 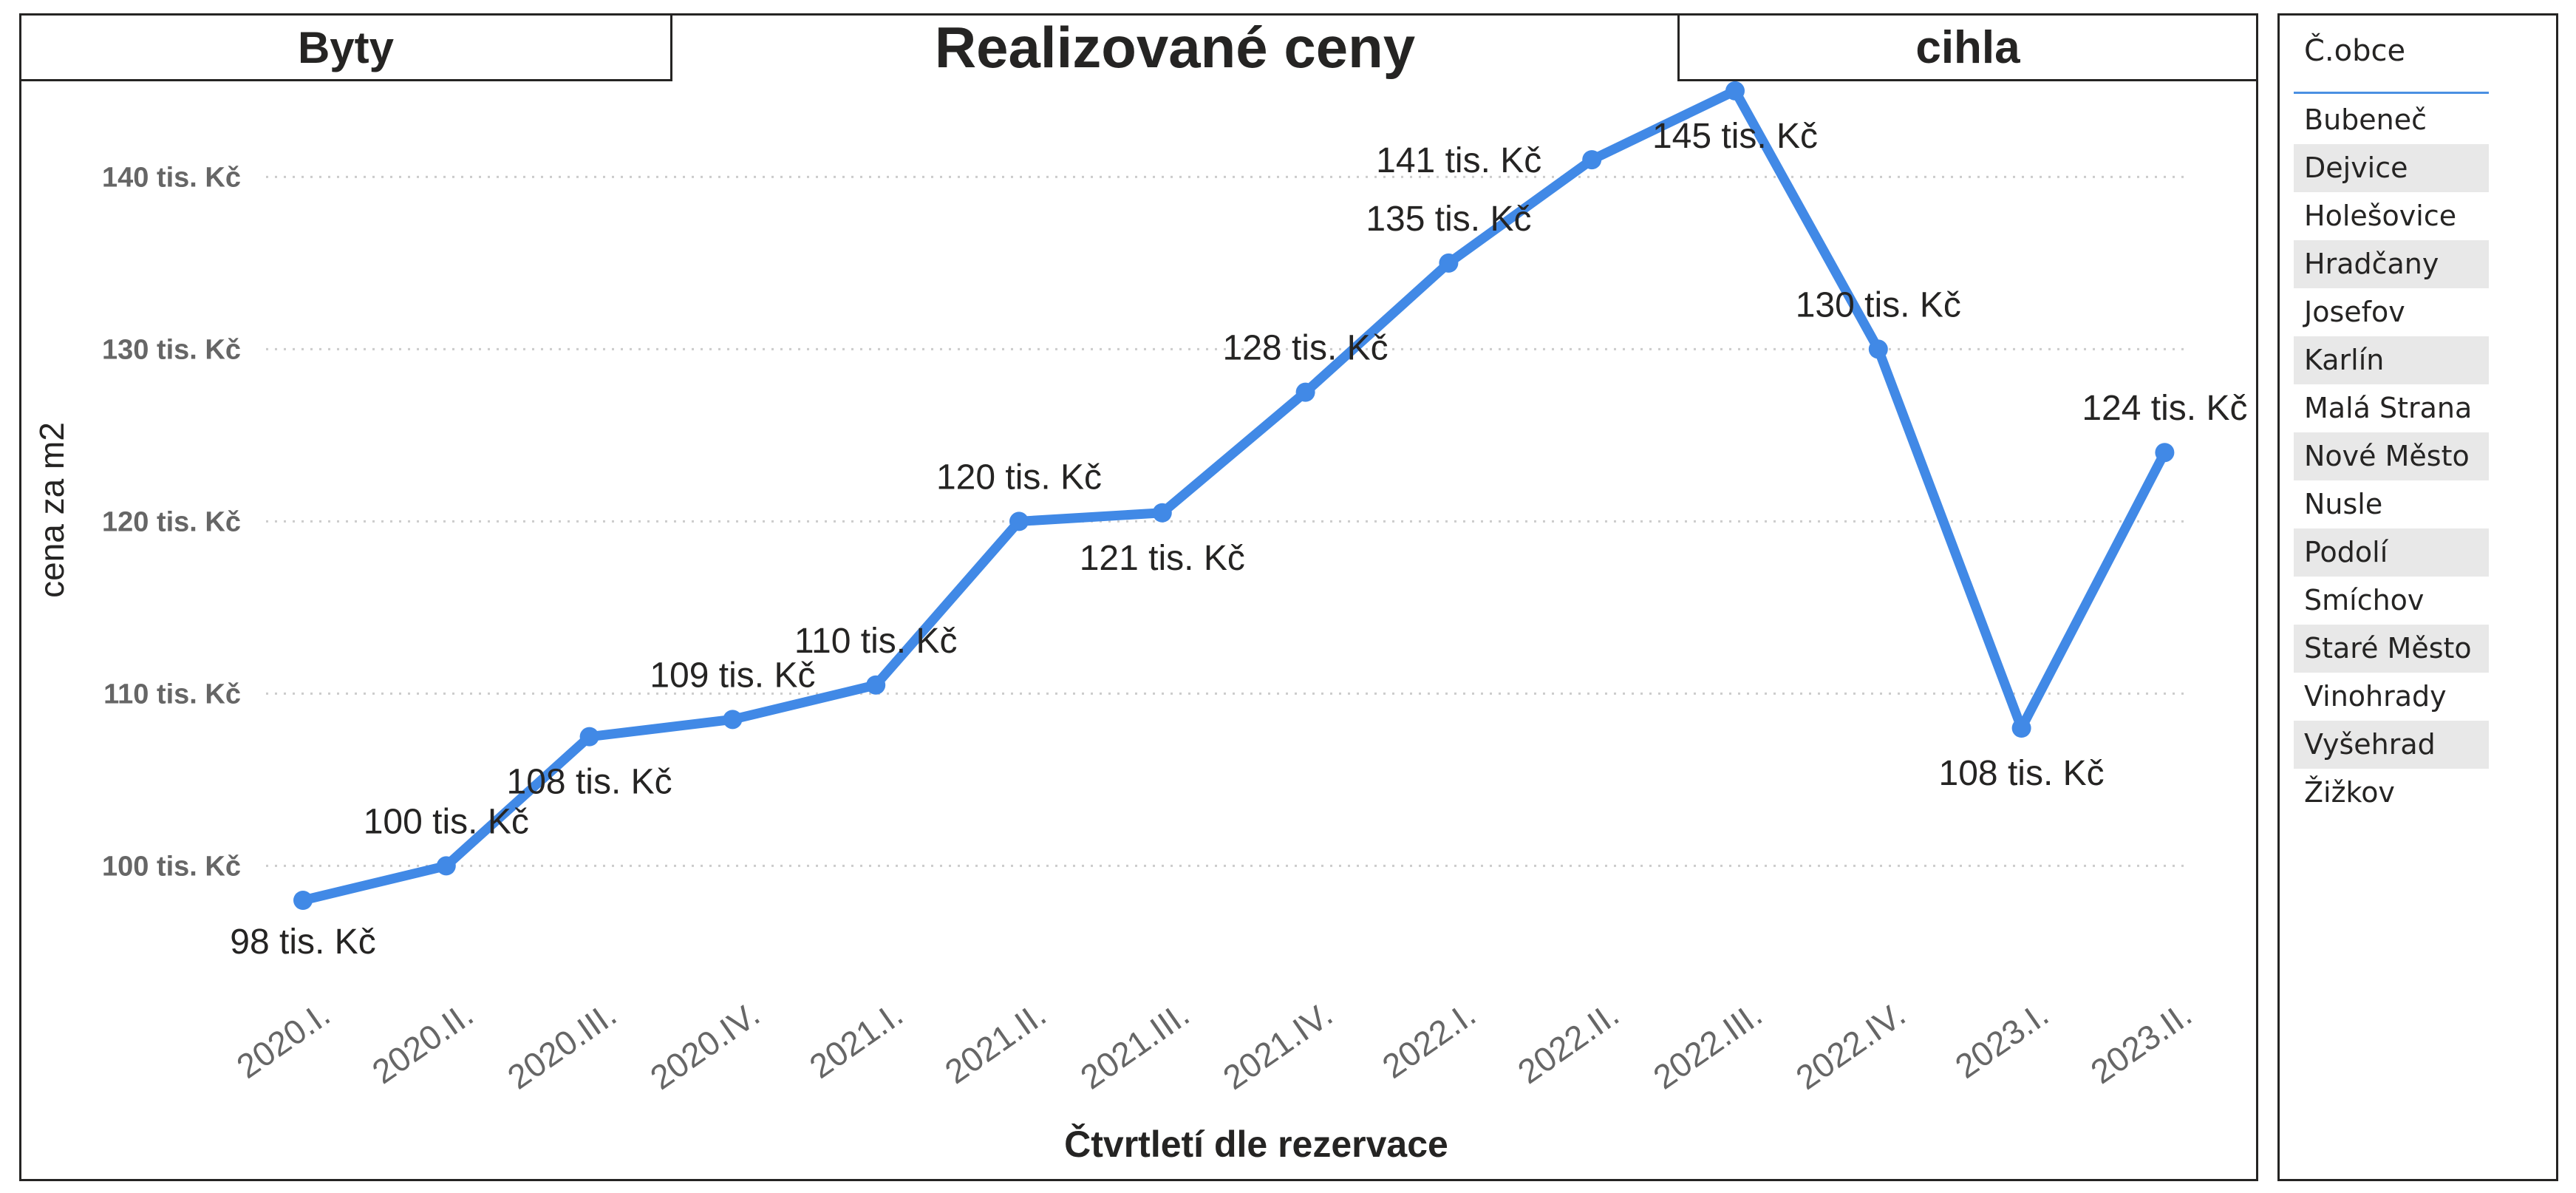 I want to click on slicer-item: Nusle, so click(x=2343, y=504).